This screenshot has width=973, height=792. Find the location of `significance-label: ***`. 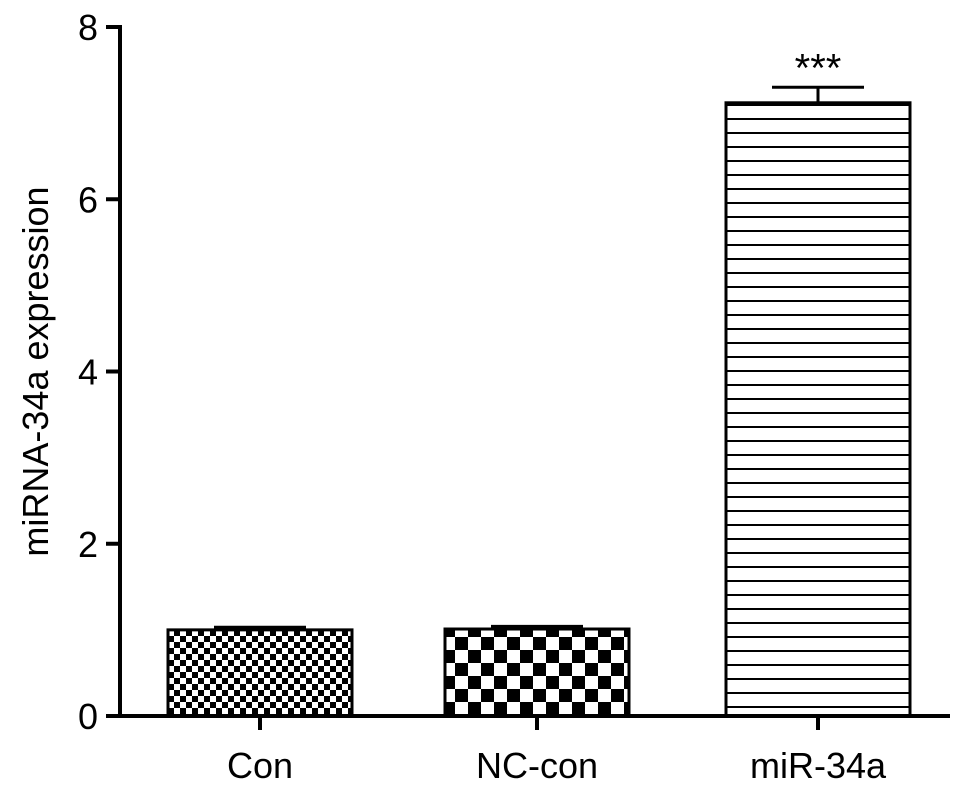

significance-label: *** is located at coordinates (818, 68).